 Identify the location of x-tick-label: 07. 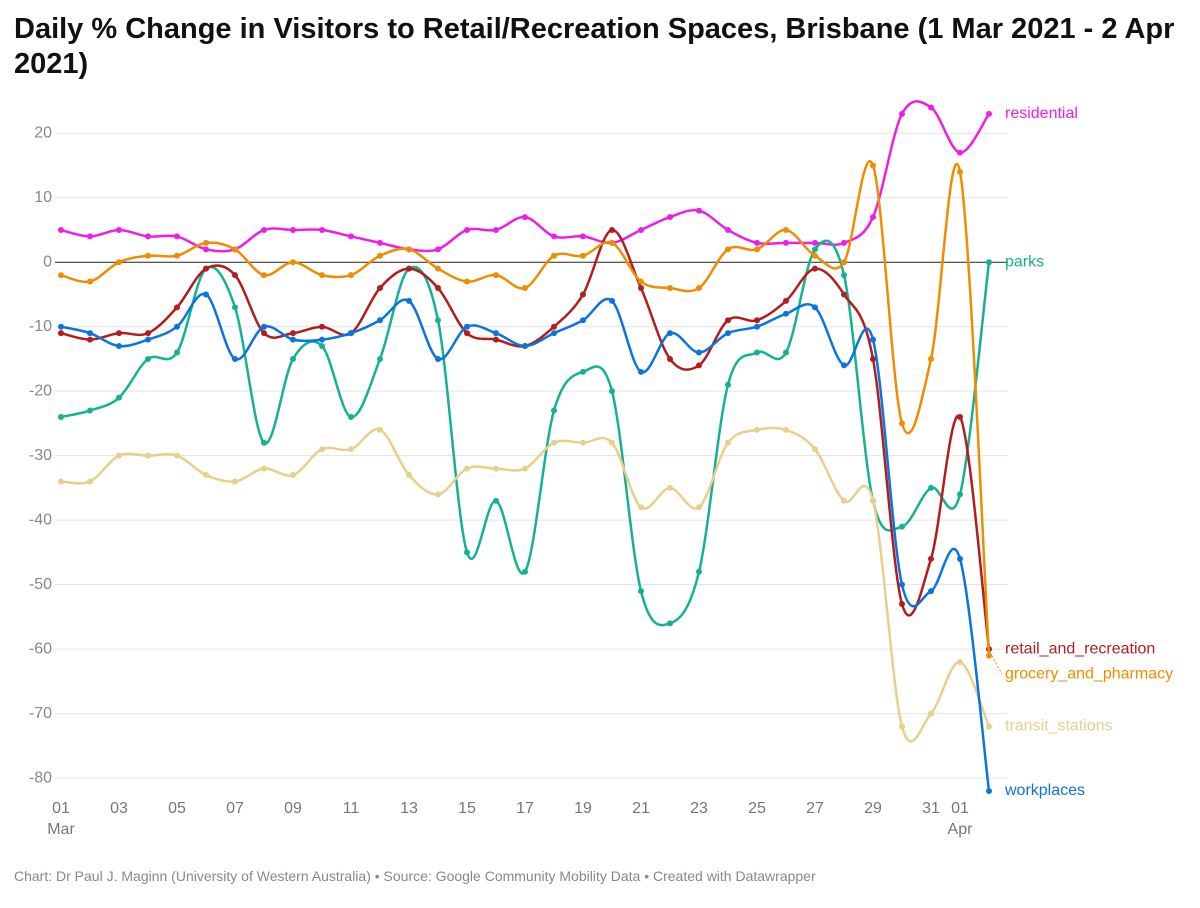
(235, 808).